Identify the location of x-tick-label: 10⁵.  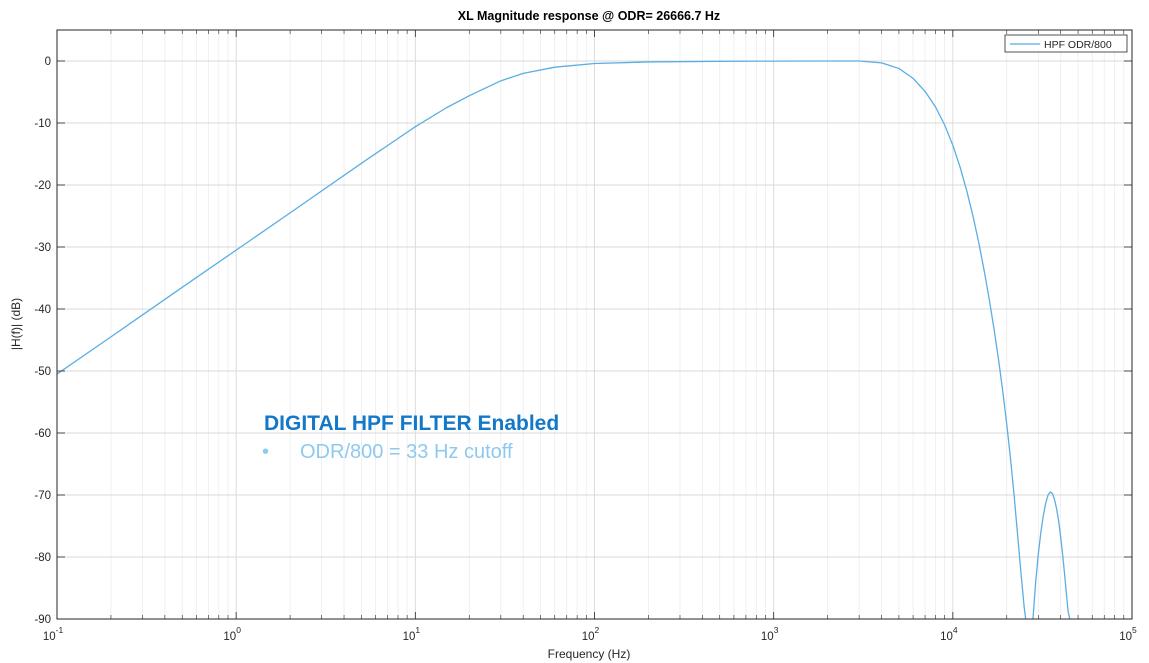
(1128, 634).